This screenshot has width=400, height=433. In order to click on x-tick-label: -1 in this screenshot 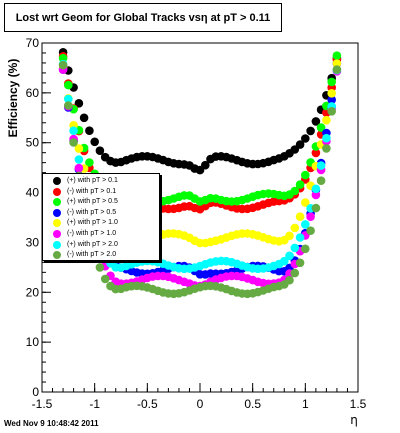, I will do `click(94, 404)`.